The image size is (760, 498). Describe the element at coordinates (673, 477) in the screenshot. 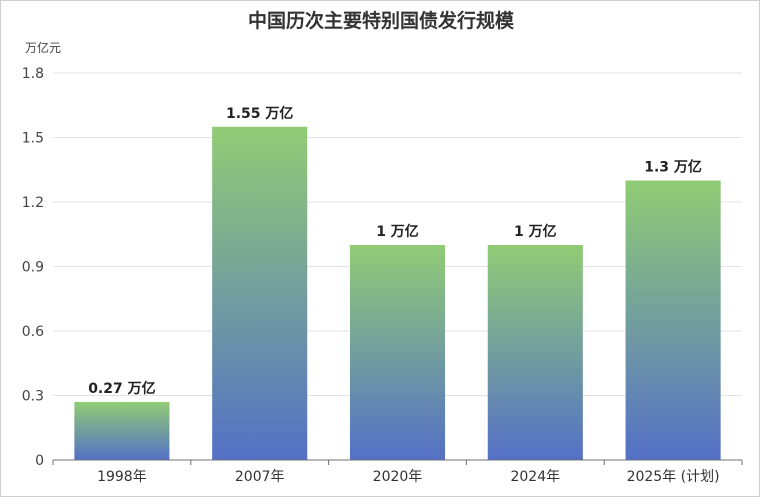

I see `x-tick-label: 2025年 (计划)` at that location.